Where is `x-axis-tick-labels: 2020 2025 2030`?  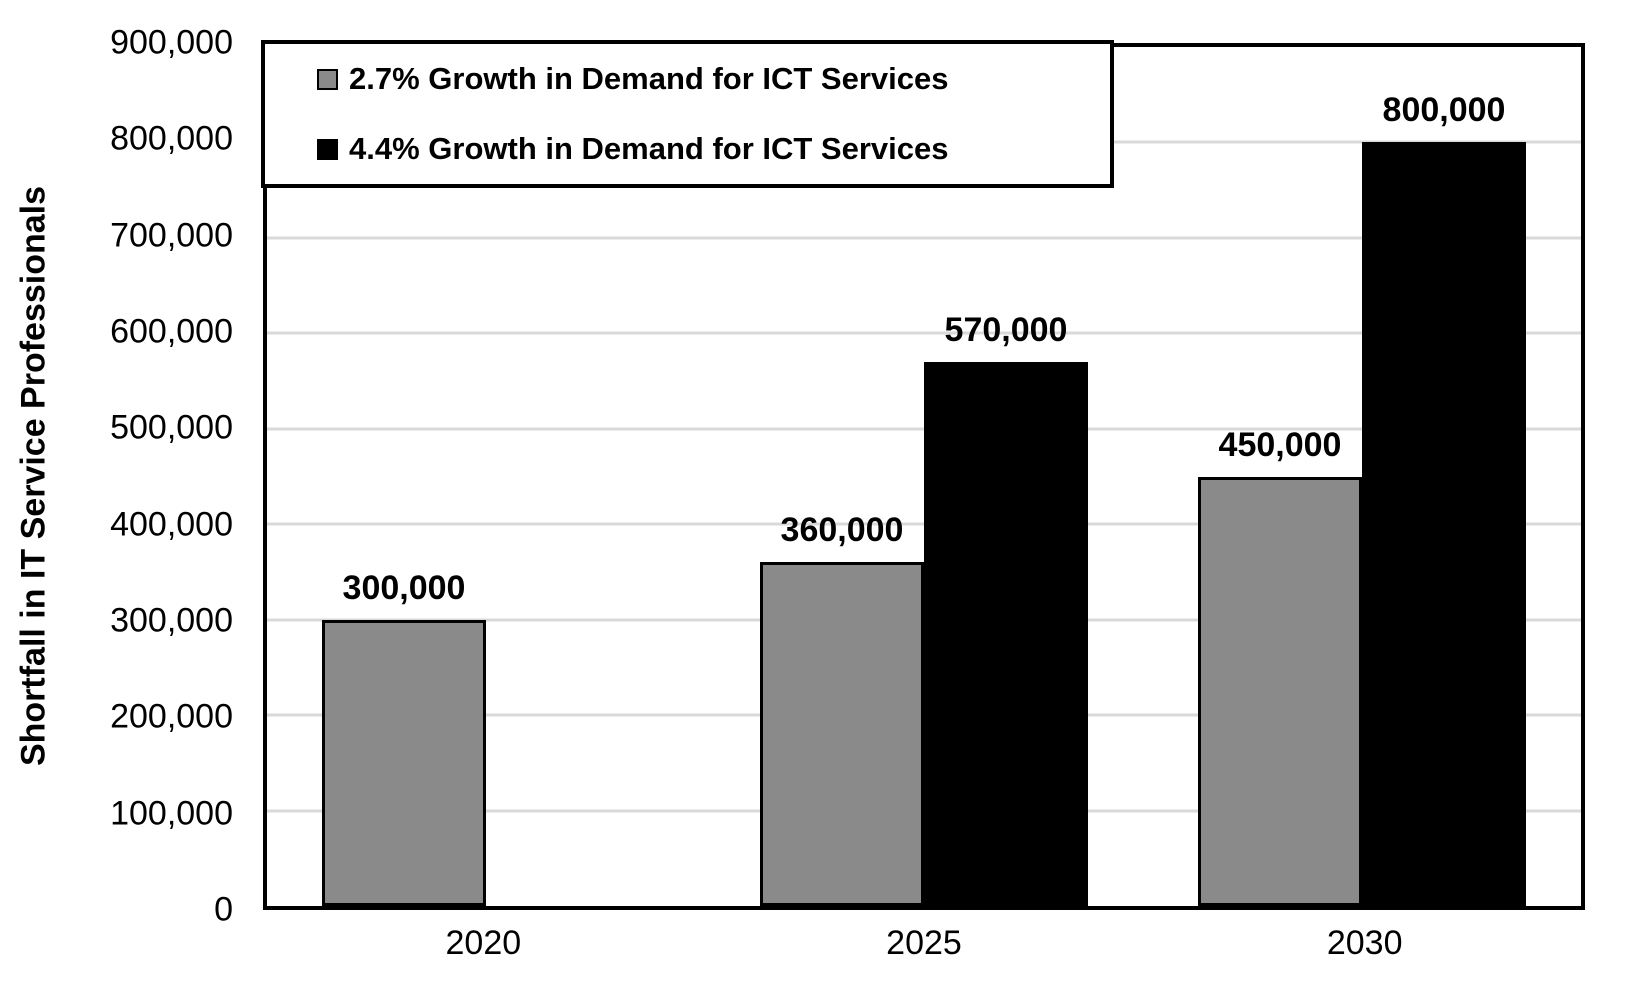
x-axis-tick-labels: 2020 2025 2030 is located at coordinates (924, 949).